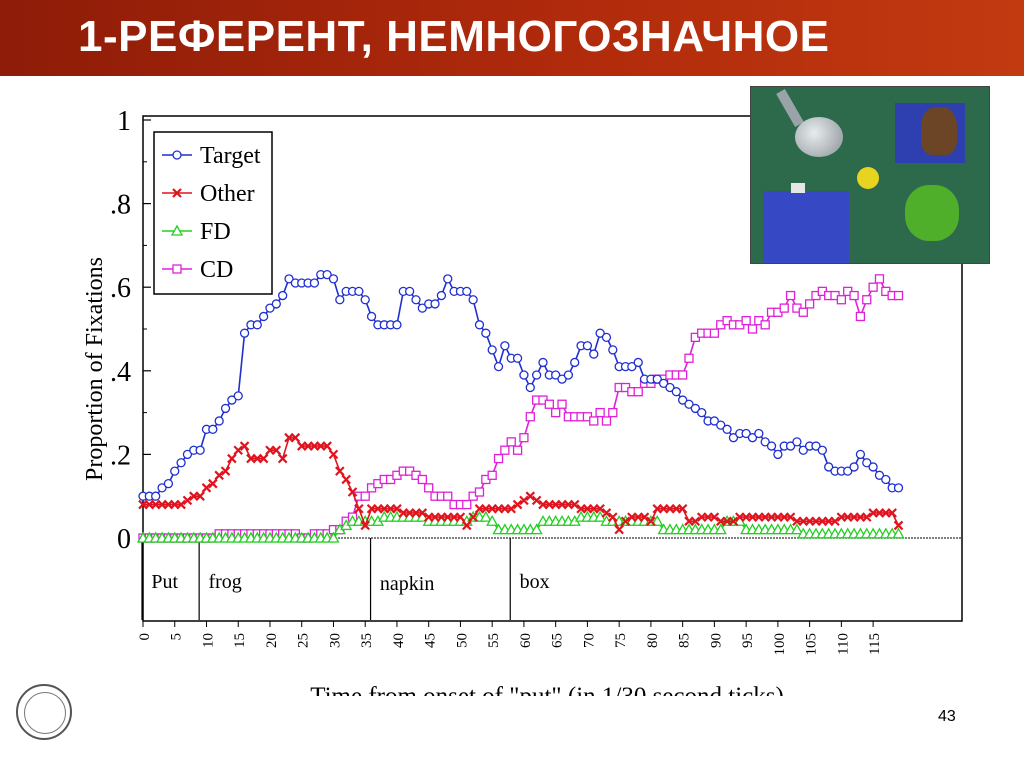  Describe the element at coordinates (177, 269) in the screenshot. I see `legend-marker-cd` at that location.